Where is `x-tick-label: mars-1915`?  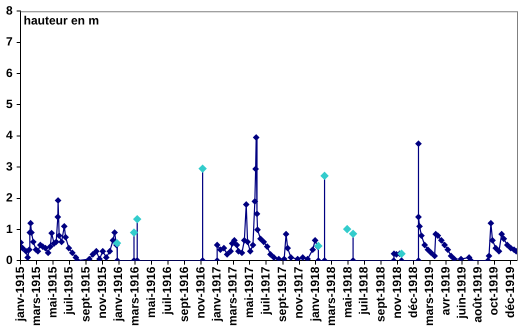
x-tick-label: mars-1915 is located at coordinates (35, 296).